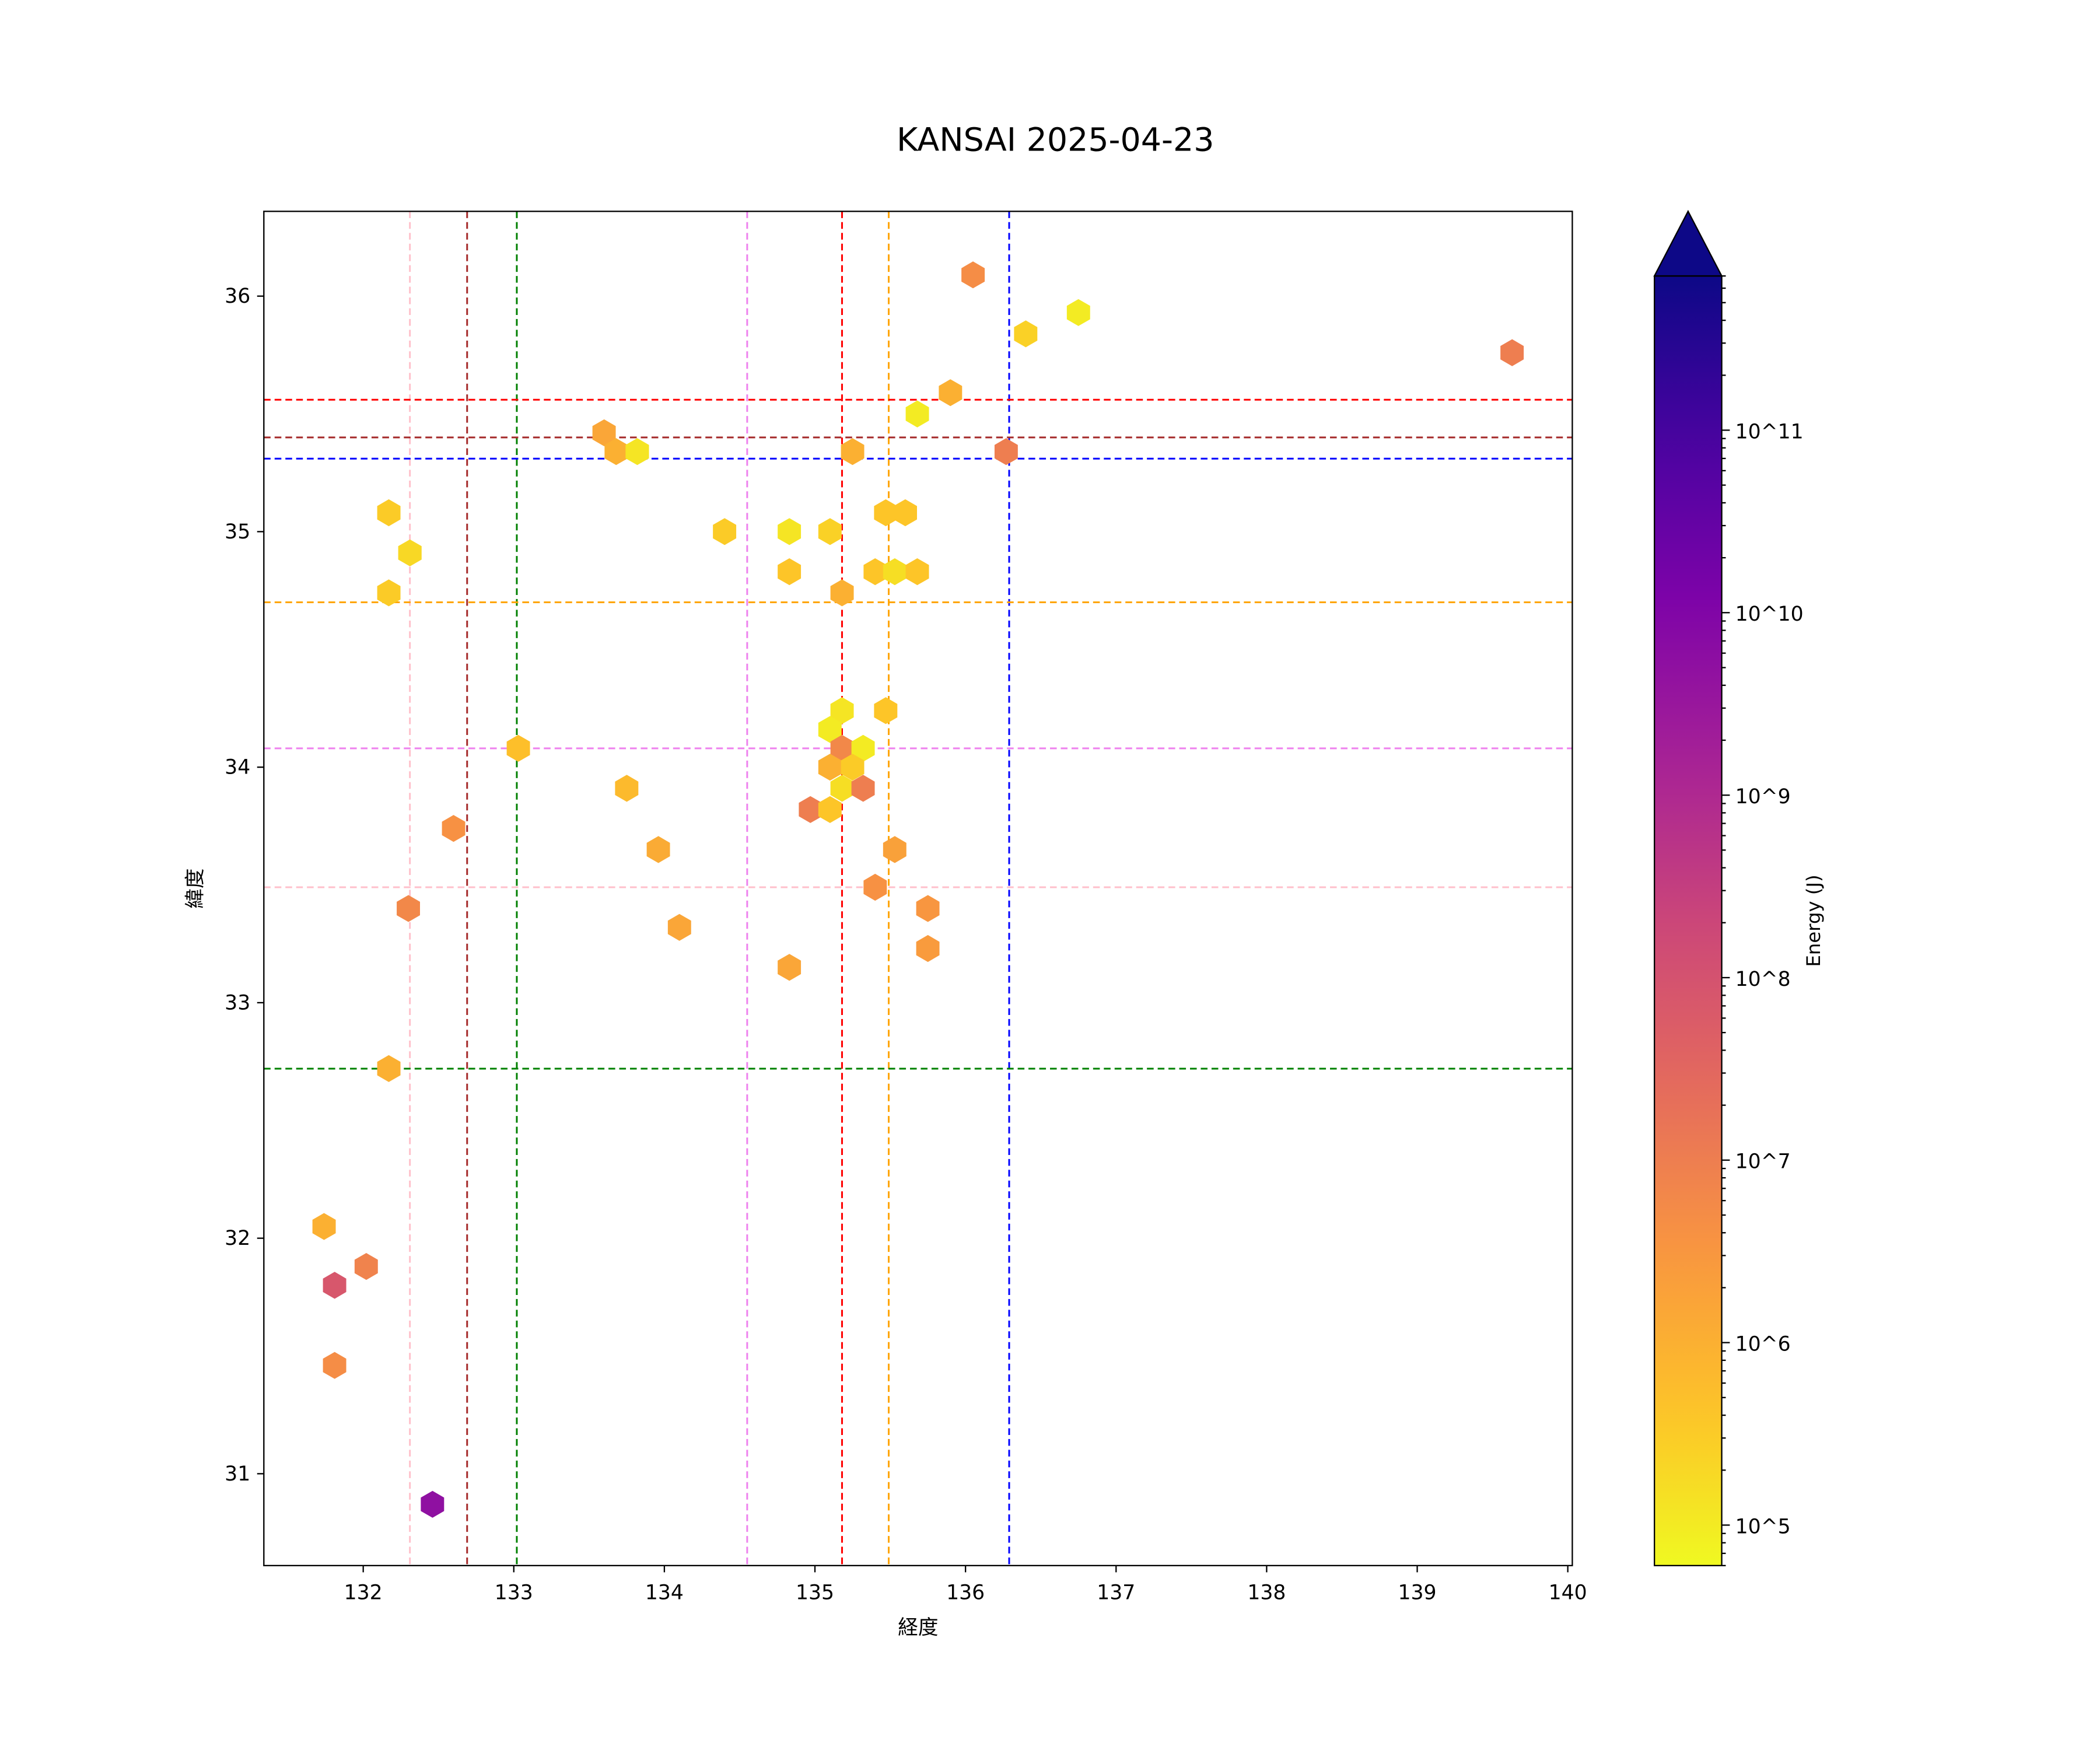 The width and height of the screenshot is (2100, 1750). I want to click on colorbar-tick-label: 10^6, so click(1763, 1344).